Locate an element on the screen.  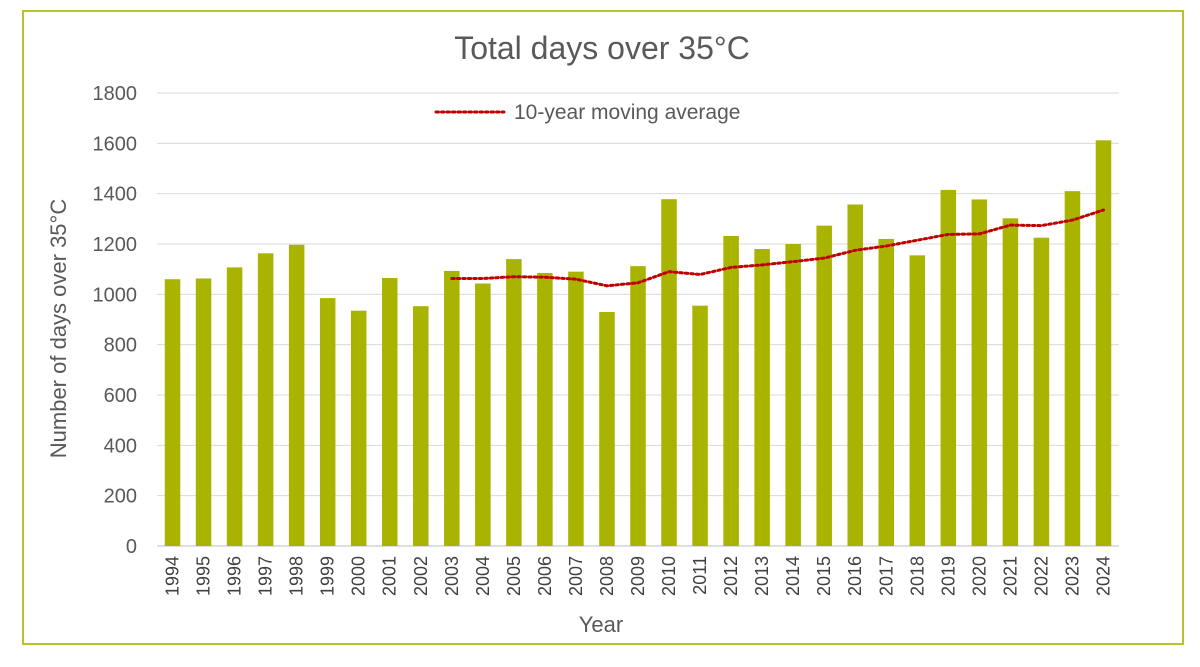
y-tick-label: 1400 is located at coordinates (115, 195).